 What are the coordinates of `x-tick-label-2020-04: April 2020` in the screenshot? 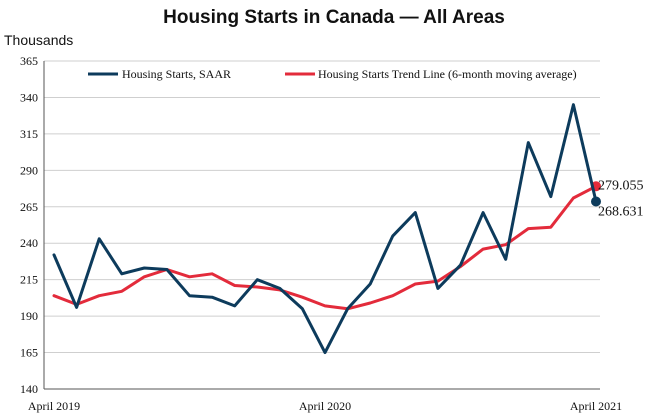 It's located at (325, 406).